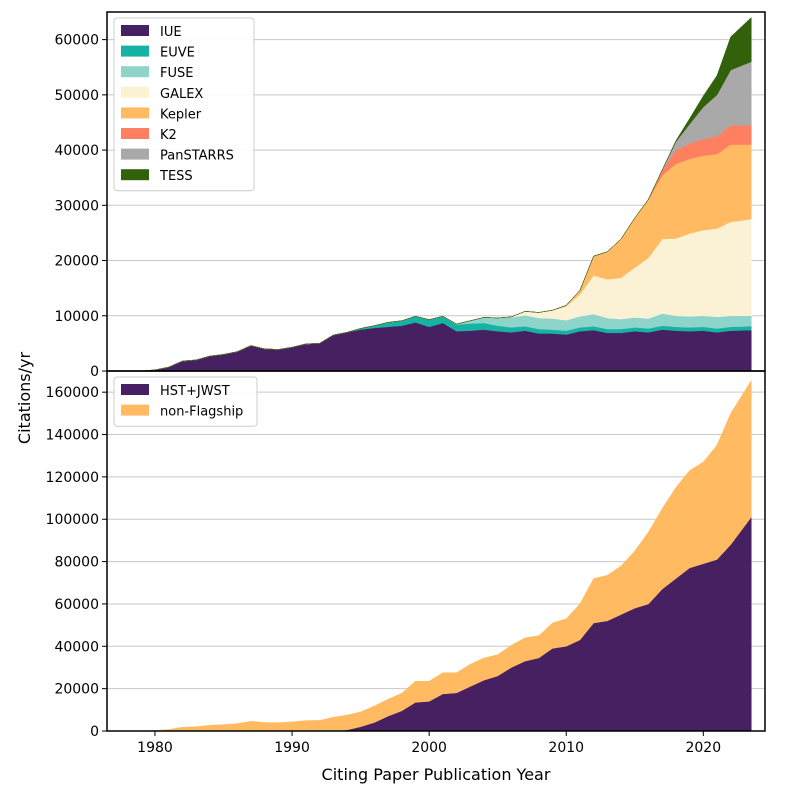  What do you see at coordinates (135, 410) in the screenshot?
I see `legend-swatch-non-flagship` at bounding box center [135, 410].